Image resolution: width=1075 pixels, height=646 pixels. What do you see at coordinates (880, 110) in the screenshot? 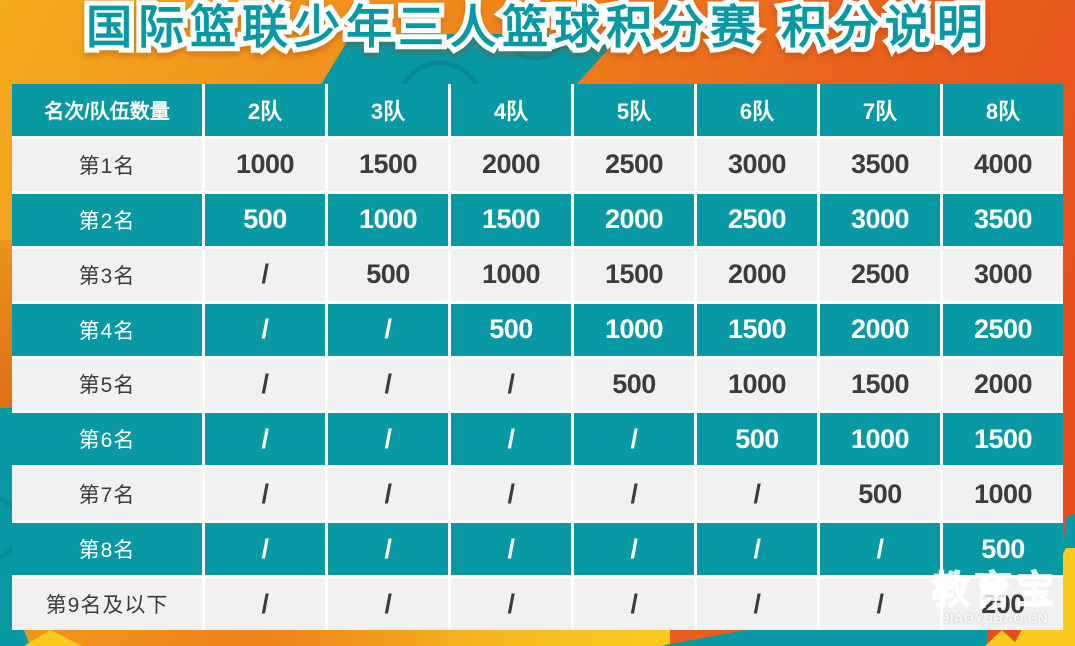
I see `header-cell-teams: 7队` at bounding box center [880, 110].